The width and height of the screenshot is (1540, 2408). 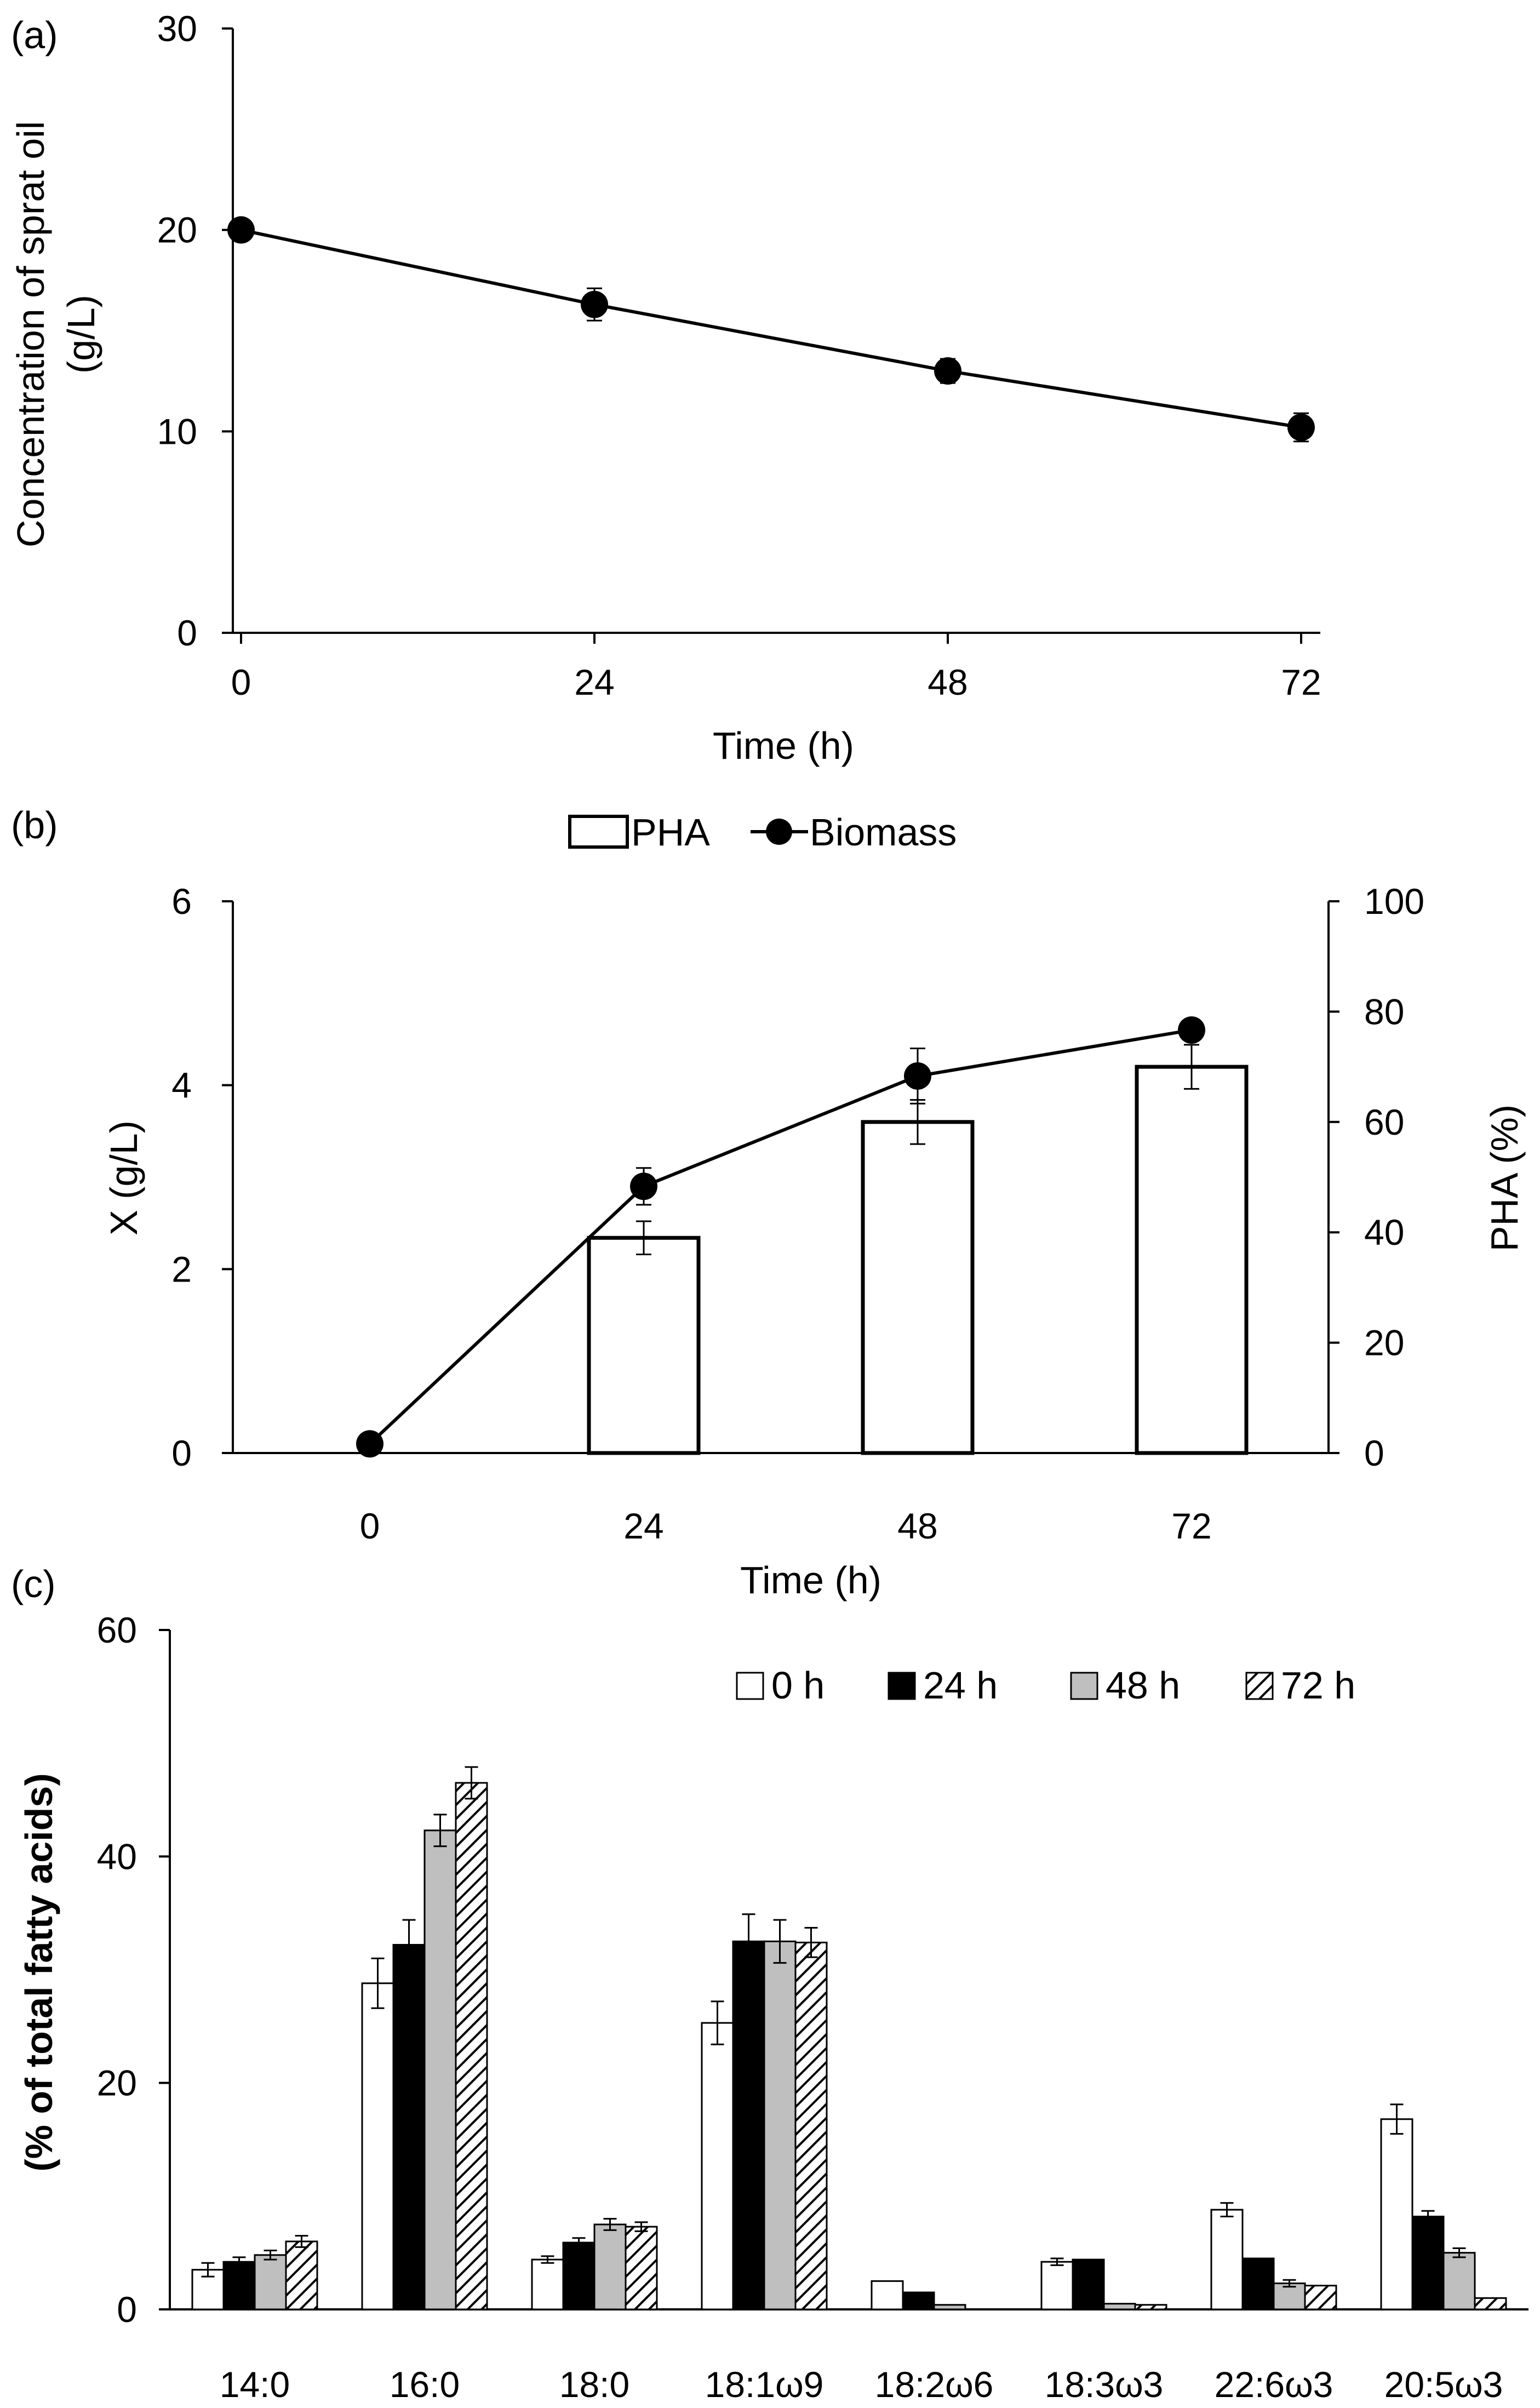 What do you see at coordinates (776, 667) in the screenshot?
I see `a-x-ticks: 0 24 48 72` at bounding box center [776, 667].